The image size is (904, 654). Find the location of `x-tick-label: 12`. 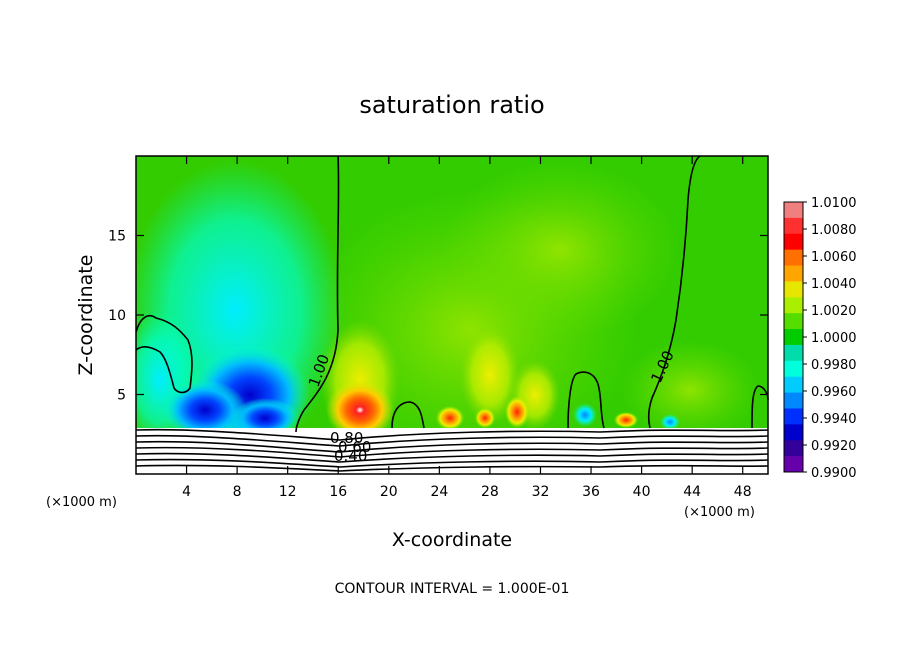

x-tick-label: 12 is located at coordinates (288, 492).